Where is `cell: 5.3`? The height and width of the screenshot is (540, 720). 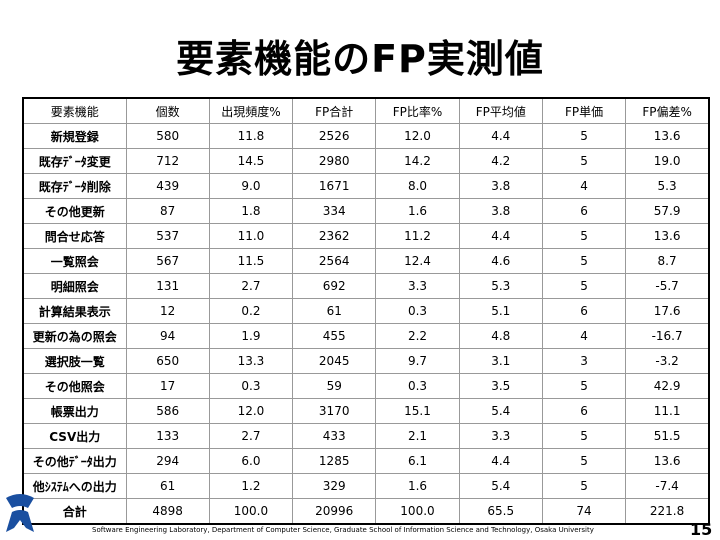
cell: 5.3 is located at coordinates (667, 186).